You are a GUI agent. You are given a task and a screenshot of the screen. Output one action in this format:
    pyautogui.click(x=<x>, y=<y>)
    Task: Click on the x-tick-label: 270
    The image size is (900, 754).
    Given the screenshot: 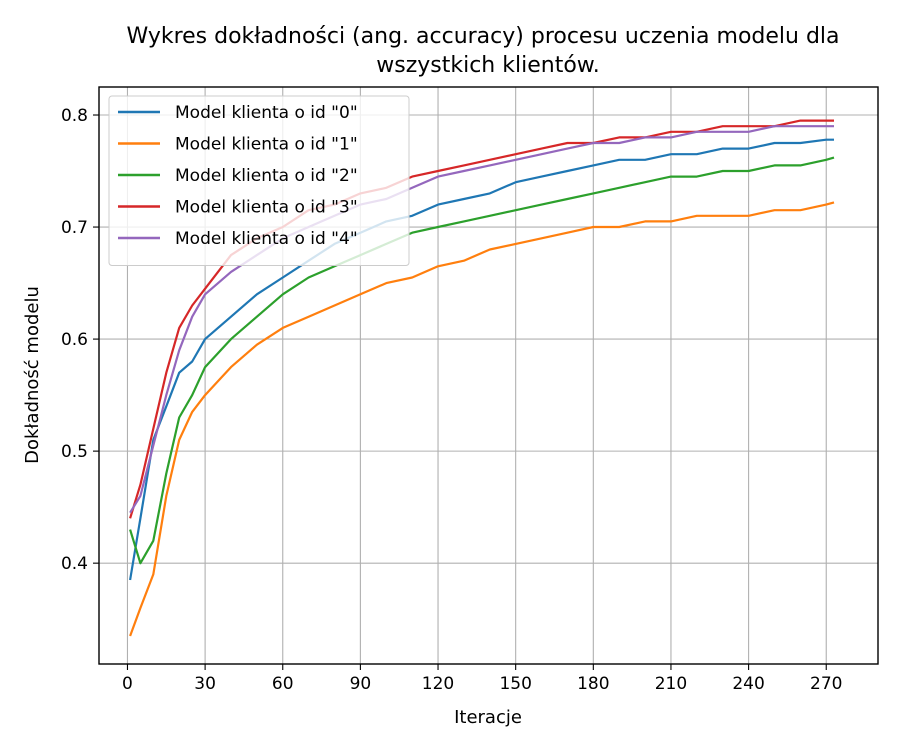 What is the action you would take?
    pyautogui.click(x=826, y=684)
    